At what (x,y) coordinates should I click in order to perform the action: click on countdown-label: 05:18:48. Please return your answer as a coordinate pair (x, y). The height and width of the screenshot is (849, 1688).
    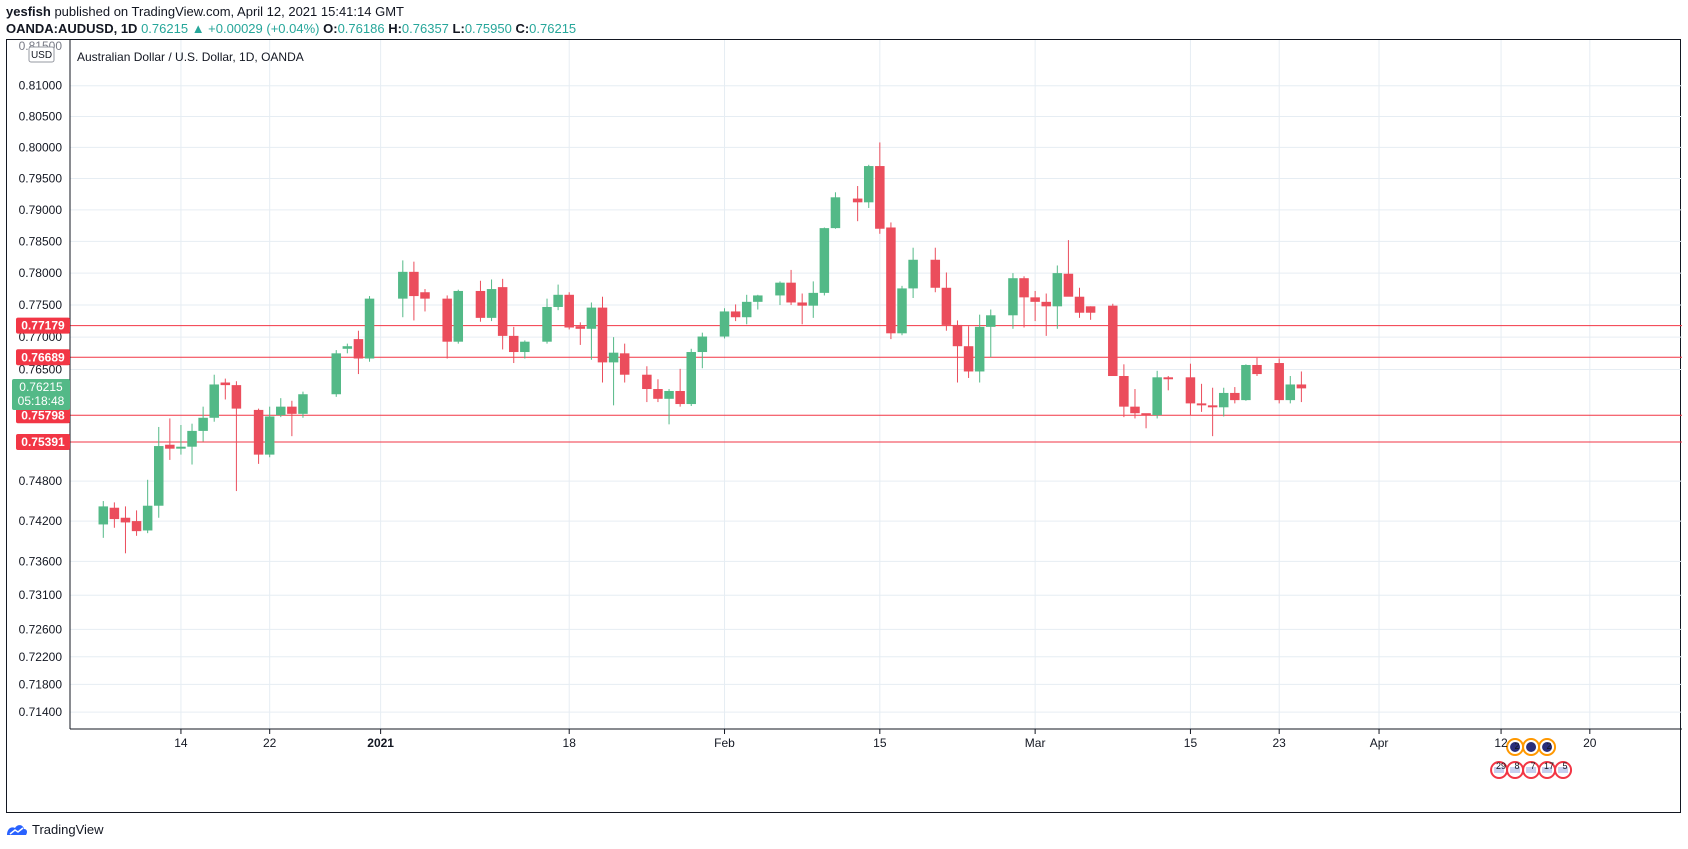
    Looking at the image, I should click on (41, 401).